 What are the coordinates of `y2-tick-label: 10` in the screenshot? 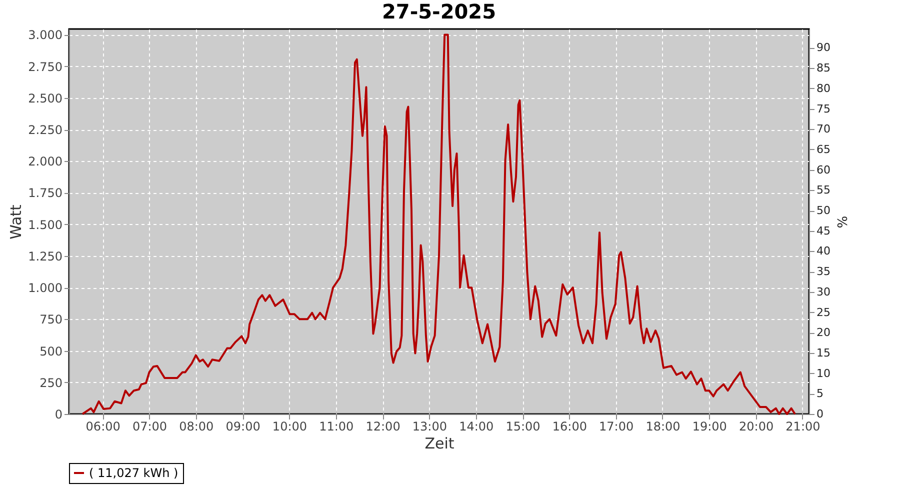 It's located at (823, 373).